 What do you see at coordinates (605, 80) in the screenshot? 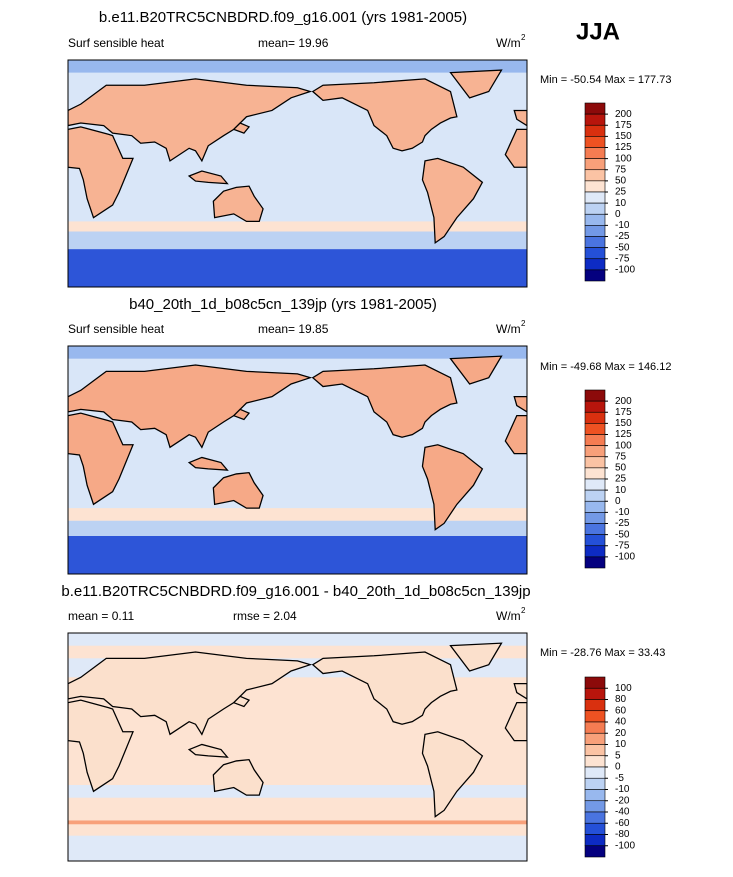
I see `min-max: Min = -50.54 Max = 177.73` at bounding box center [605, 80].